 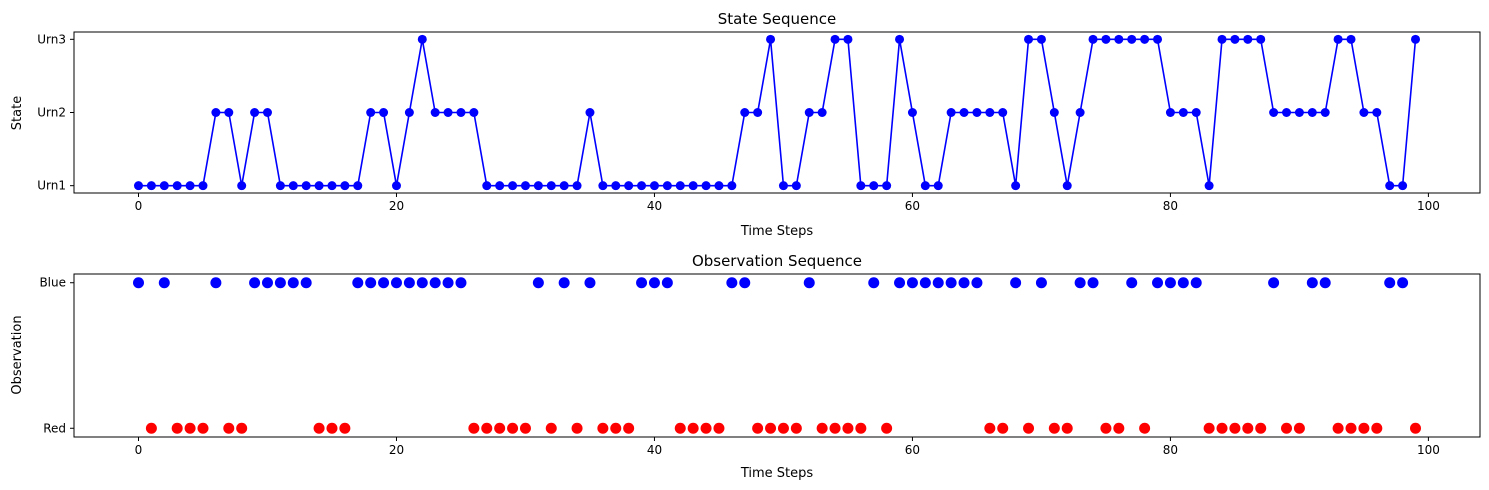 What do you see at coordinates (55, 112) in the screenshot?
I see `state-y-ticks: Urn1 Urn2 Urn3` at bounding box center [55, 112].